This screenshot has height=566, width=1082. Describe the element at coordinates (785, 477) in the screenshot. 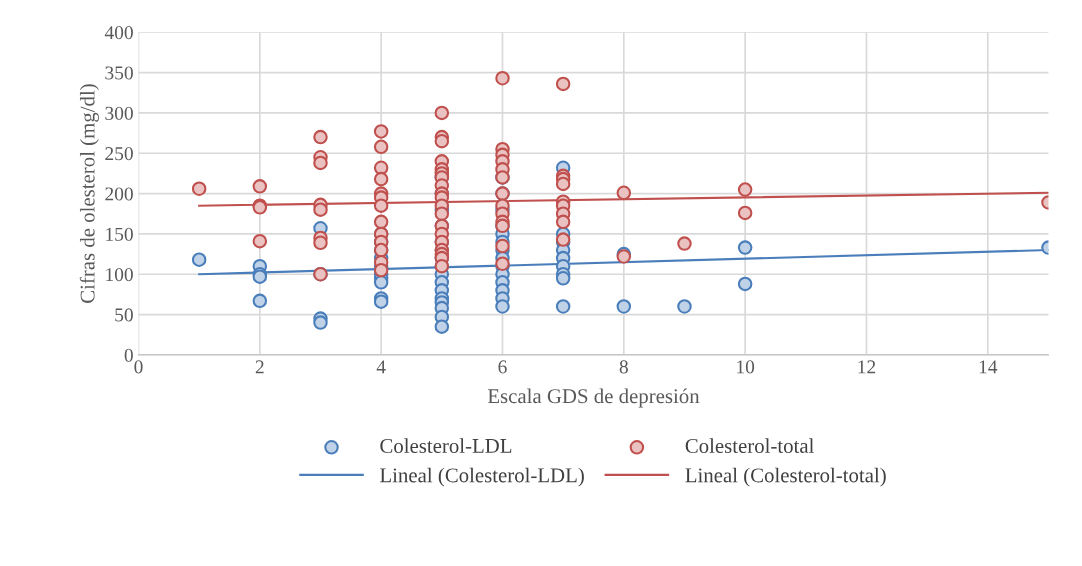

I see `legend-label: Lineal (Colesterol-total)` at that location.